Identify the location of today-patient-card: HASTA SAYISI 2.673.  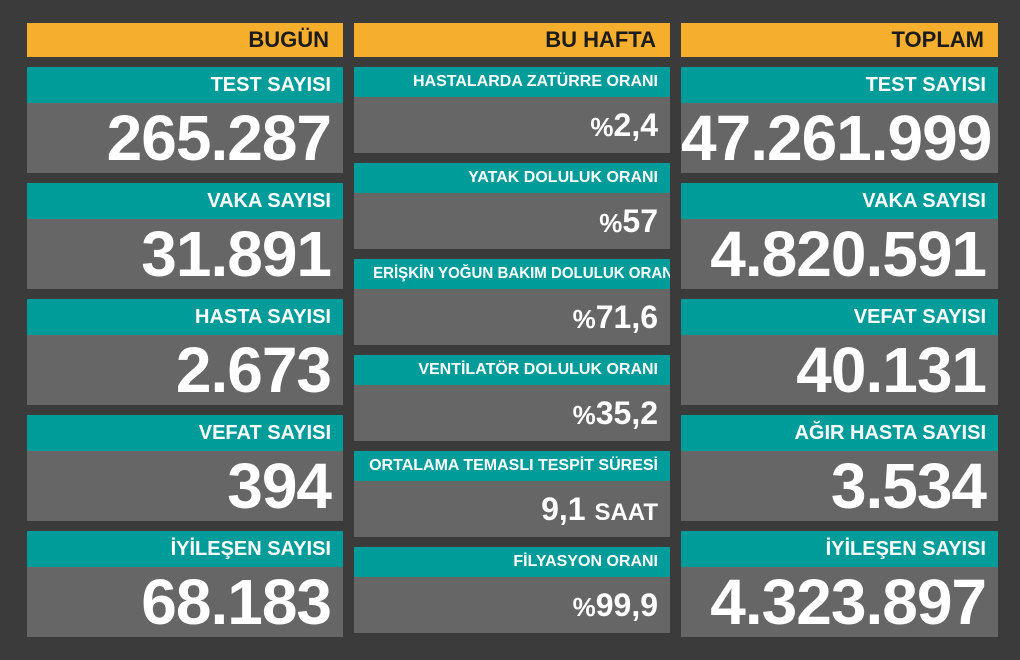
(185, 352).